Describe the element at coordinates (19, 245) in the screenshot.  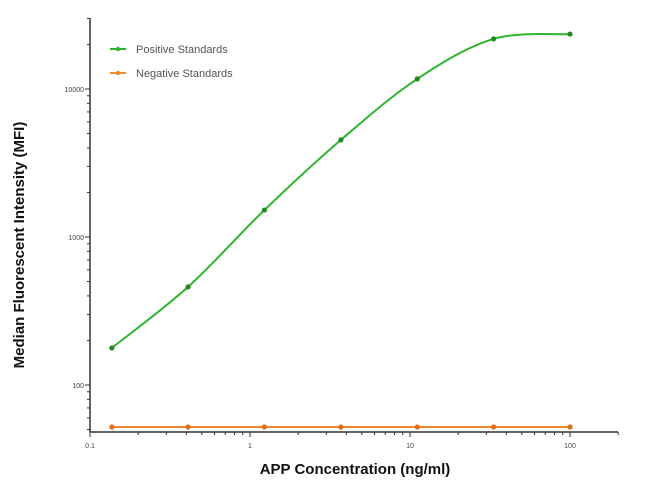
I see `y-axis-title: Median Fluorescent Intensity (MFI)` at that location.